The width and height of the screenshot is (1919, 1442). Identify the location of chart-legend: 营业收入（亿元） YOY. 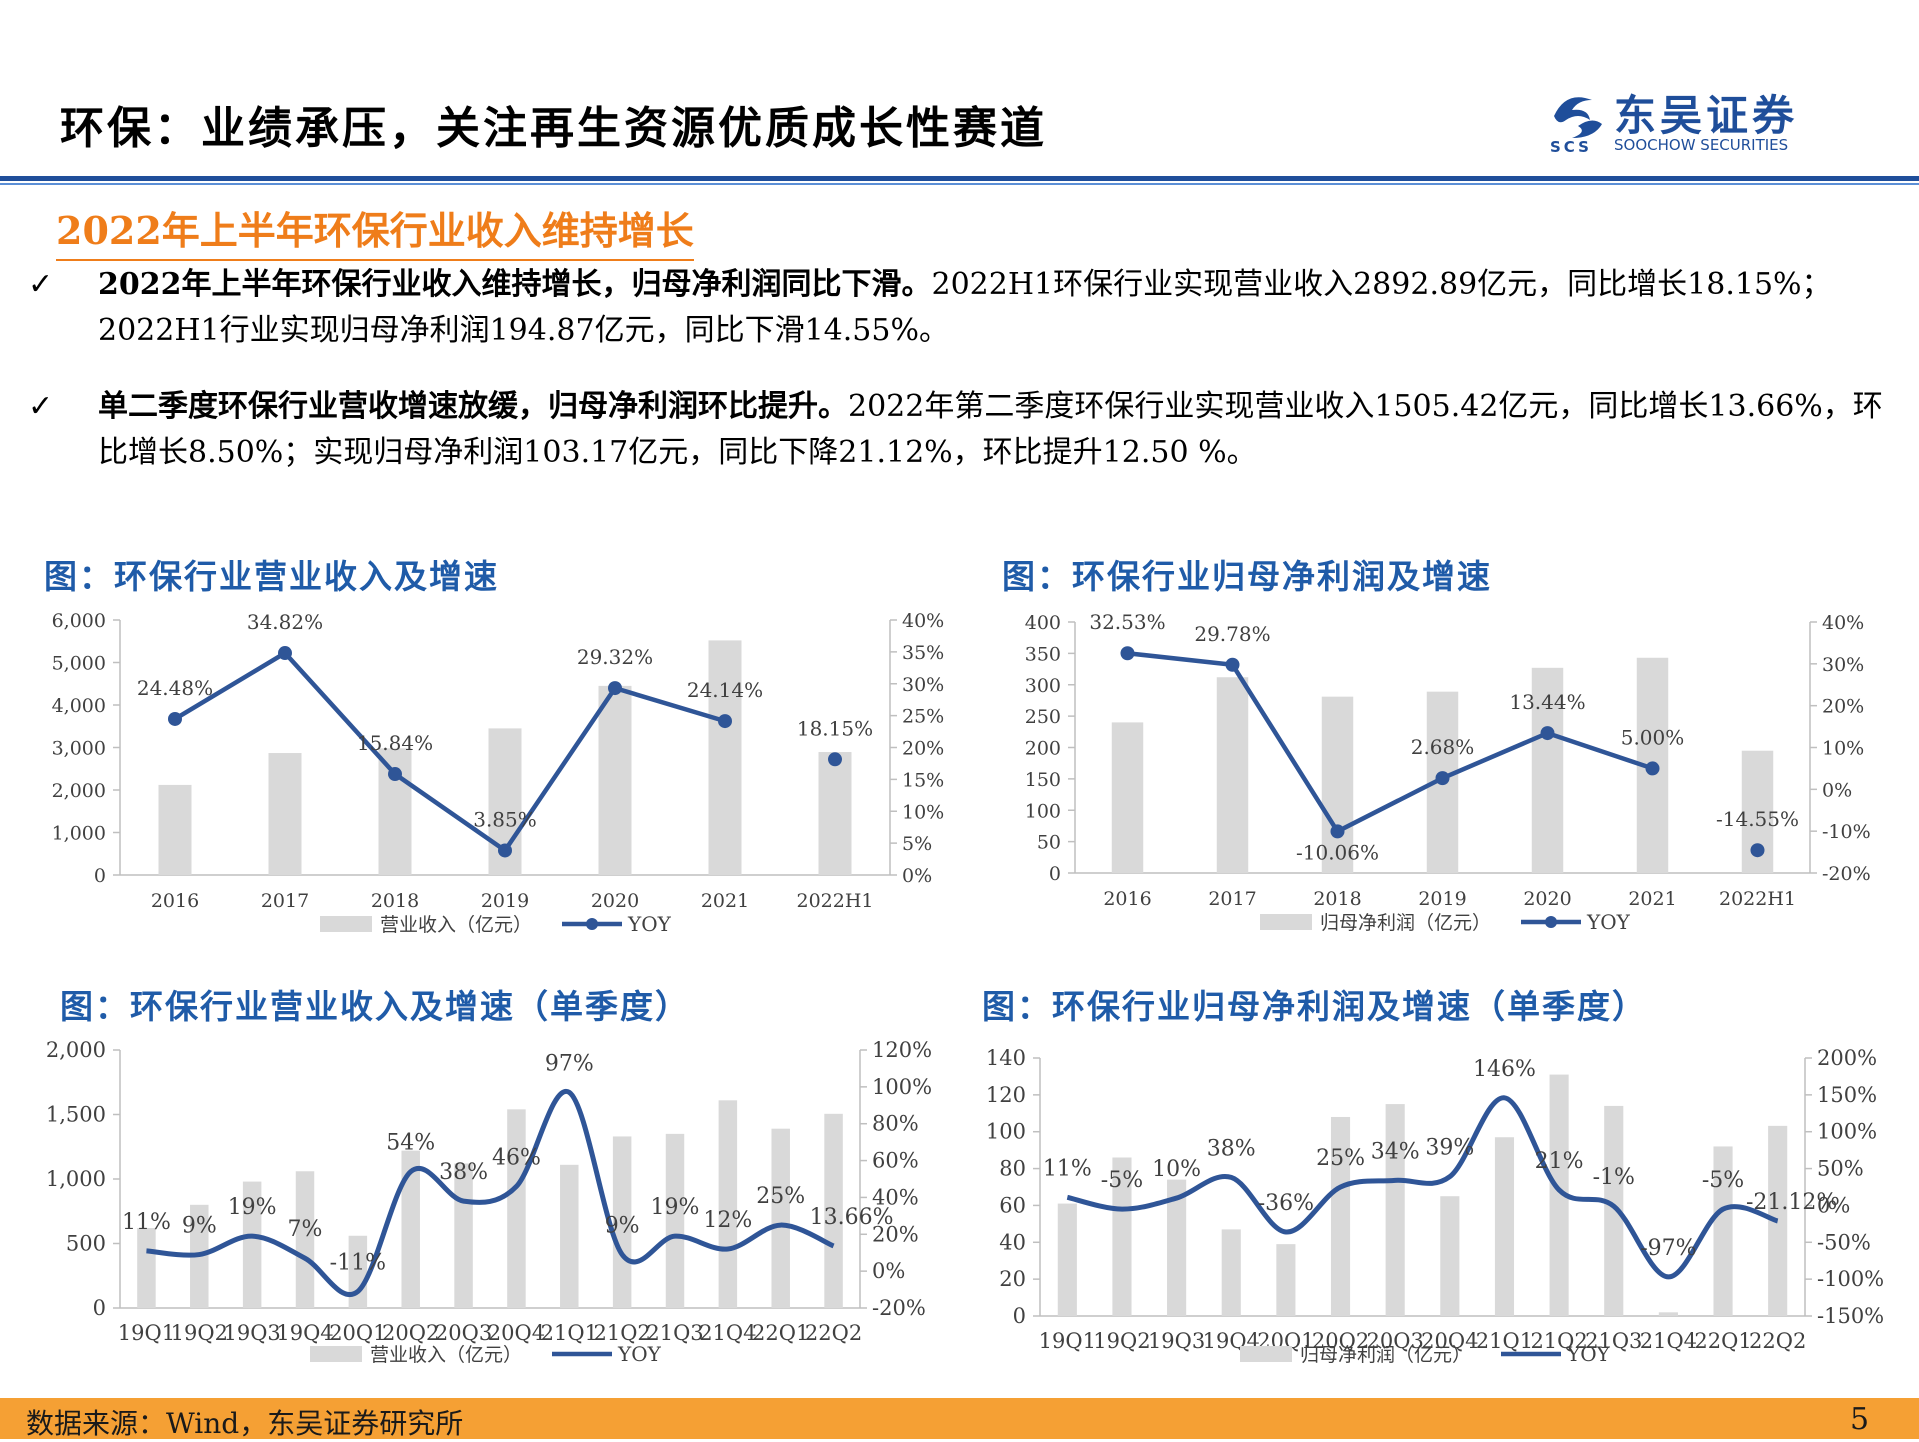
(486, 1354).